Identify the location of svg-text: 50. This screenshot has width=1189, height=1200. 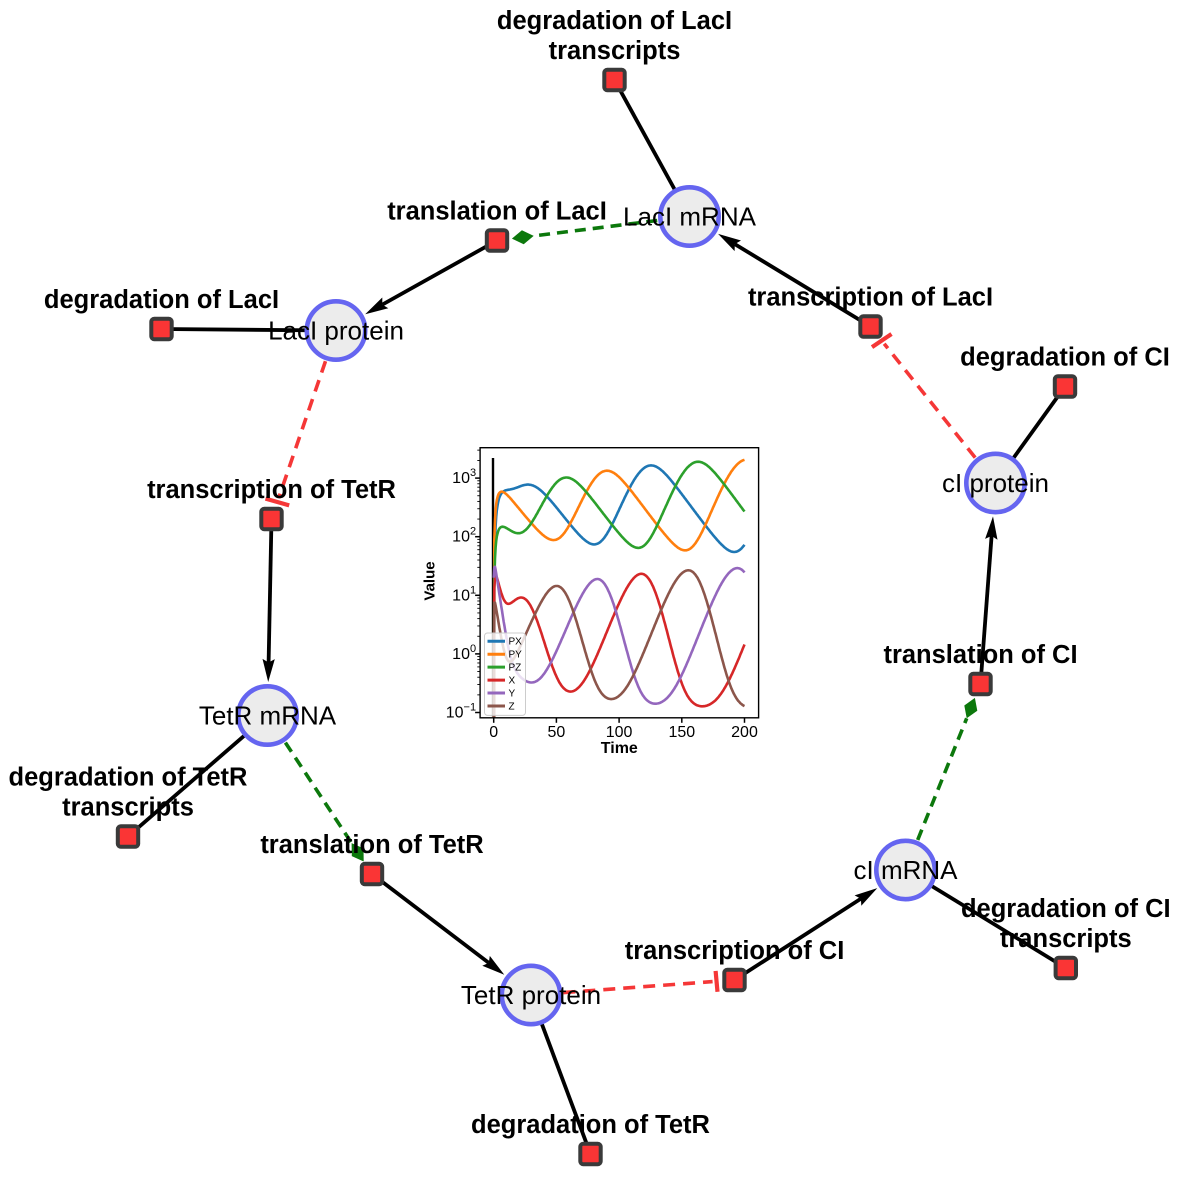
(557, 732).